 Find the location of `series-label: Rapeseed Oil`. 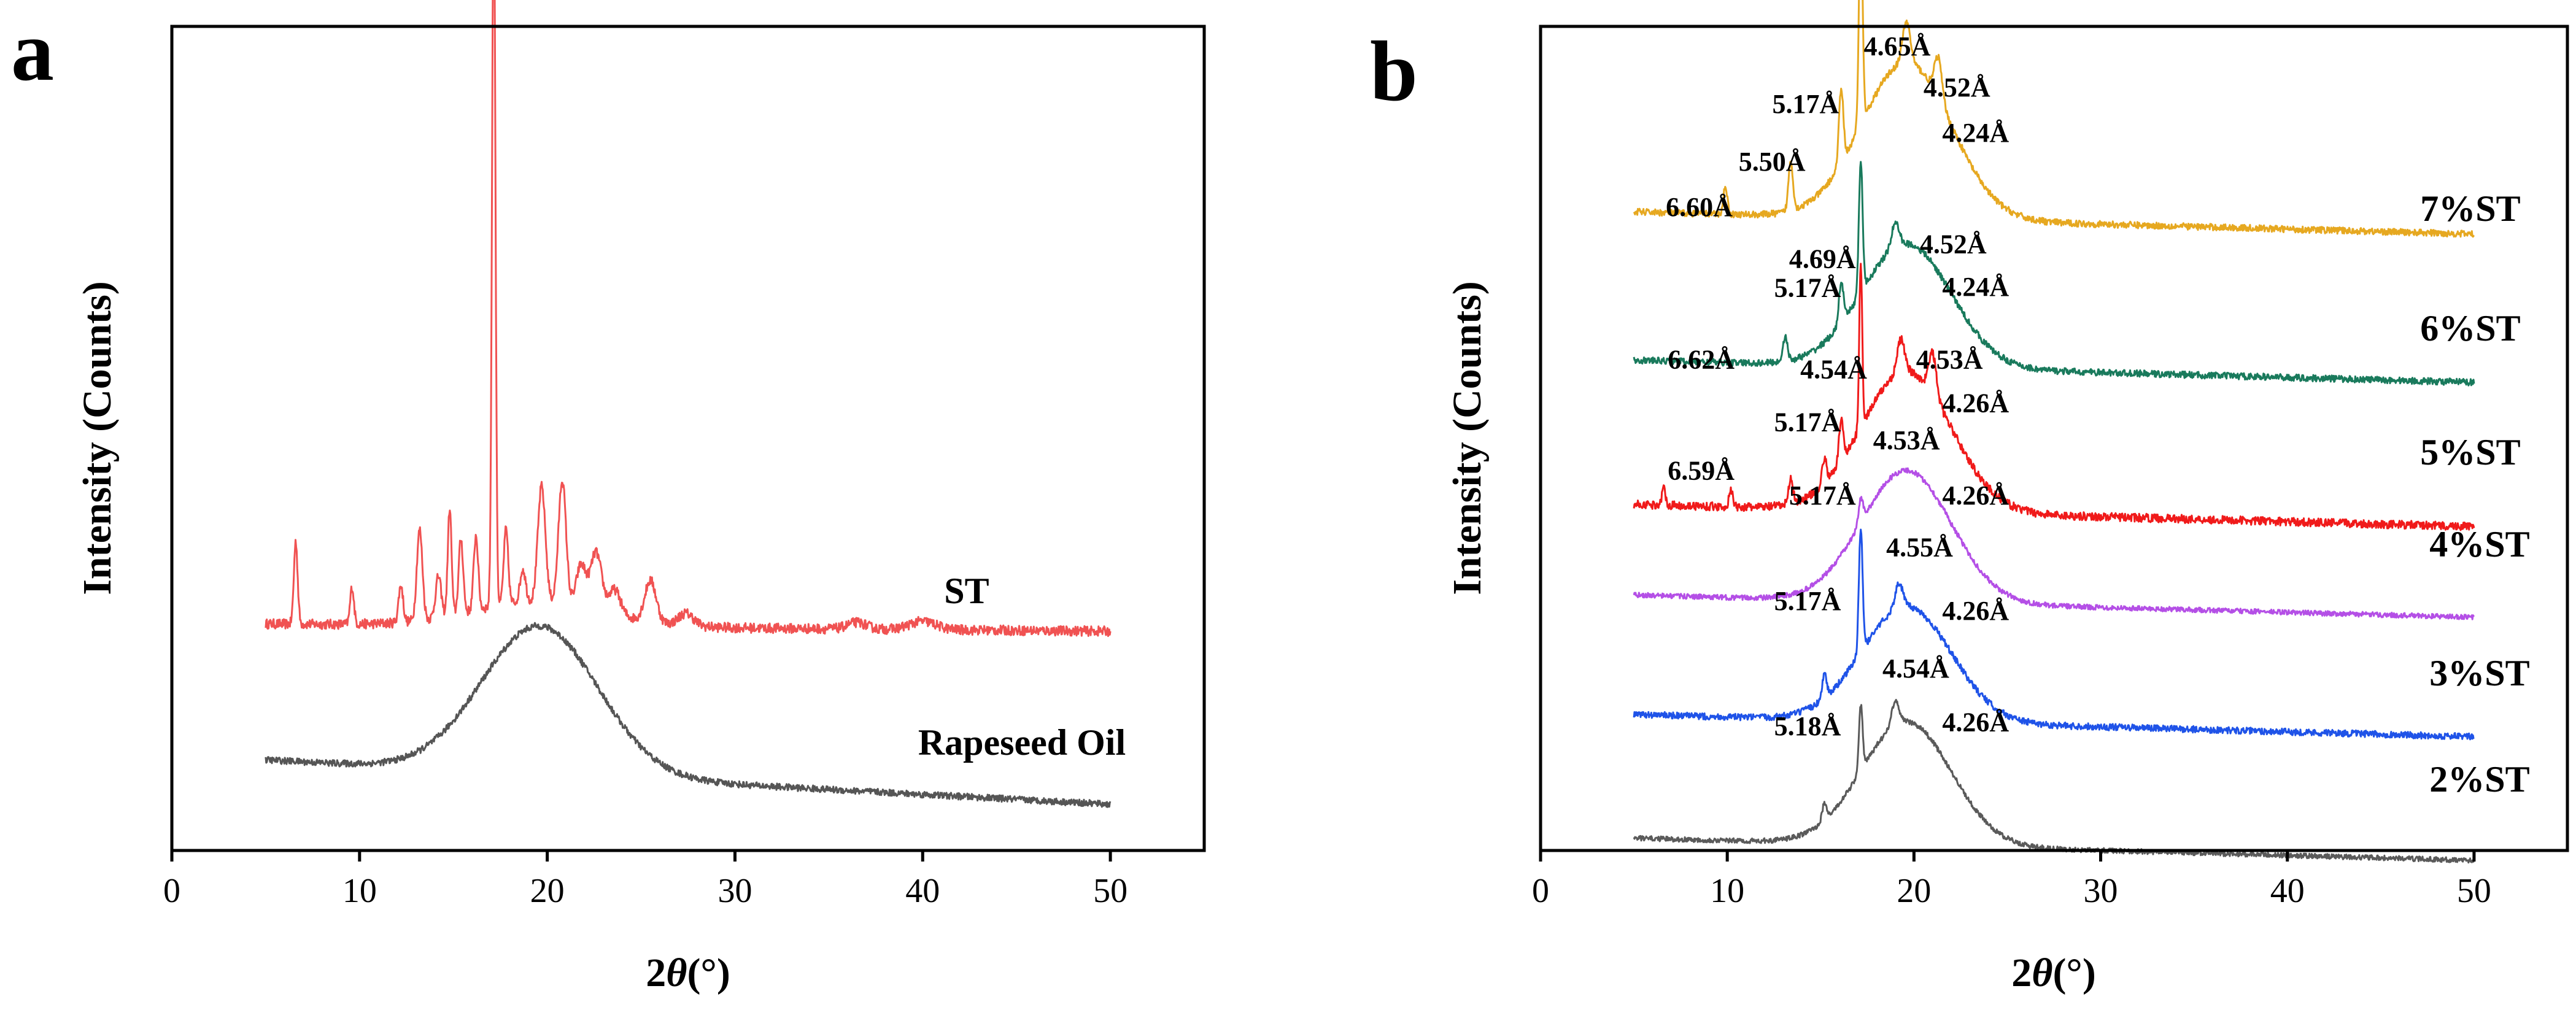

series-label: Rapeseed Oil is located at coordinates (1022, 742).